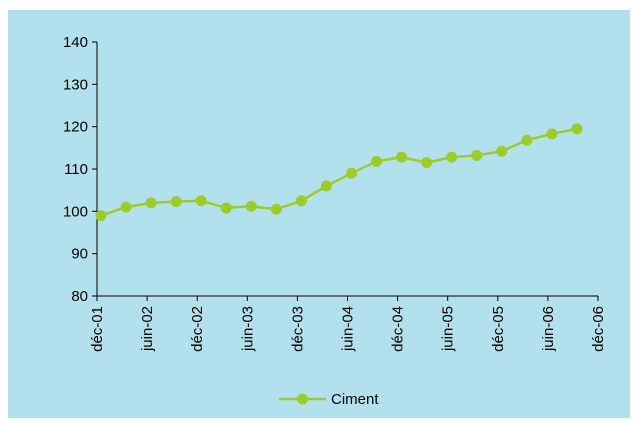 The image size is (640, 421). What do you see at coordinates (302, 399) in the screenshot?
I see `legend-dot-marker` at bounding box center [302, 399].